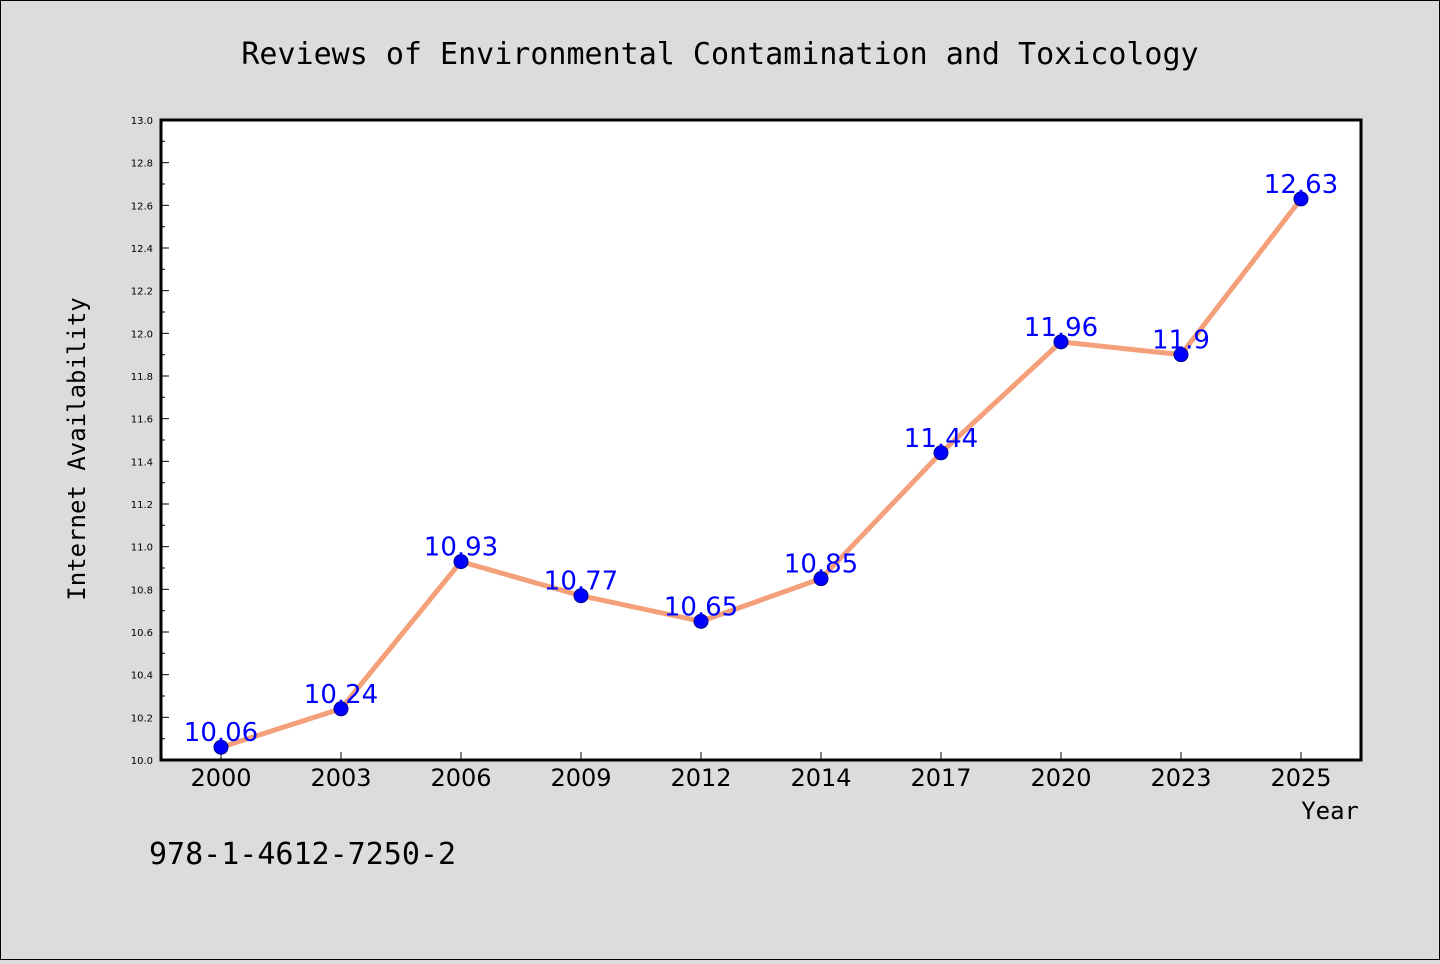  What do you see at coordinates (142, 633) in the screenshot?
I see `y-tick-label: 10.6` at bounding box center [142, 633].